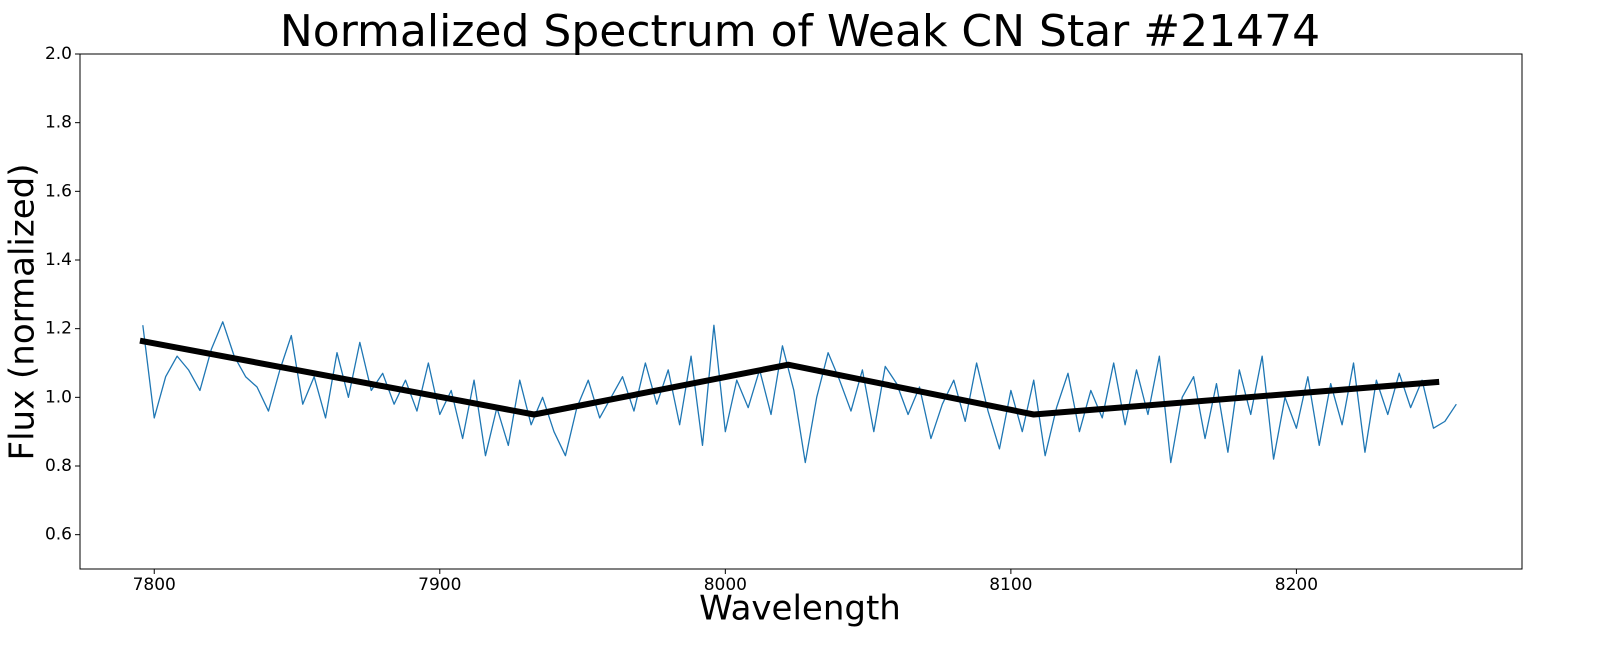 This screenshot has height=653, width=1600. Describe the element at coordinates (58, 397) in the screenshot. I see `y-tick-label: 1.0` at that location.